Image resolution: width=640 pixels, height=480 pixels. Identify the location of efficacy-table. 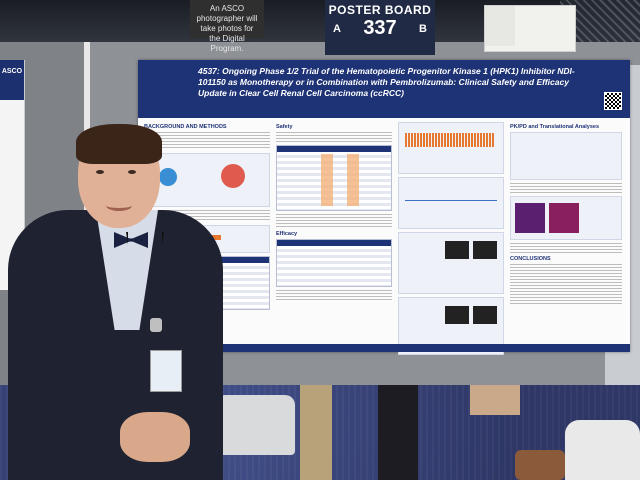
(334, 263).